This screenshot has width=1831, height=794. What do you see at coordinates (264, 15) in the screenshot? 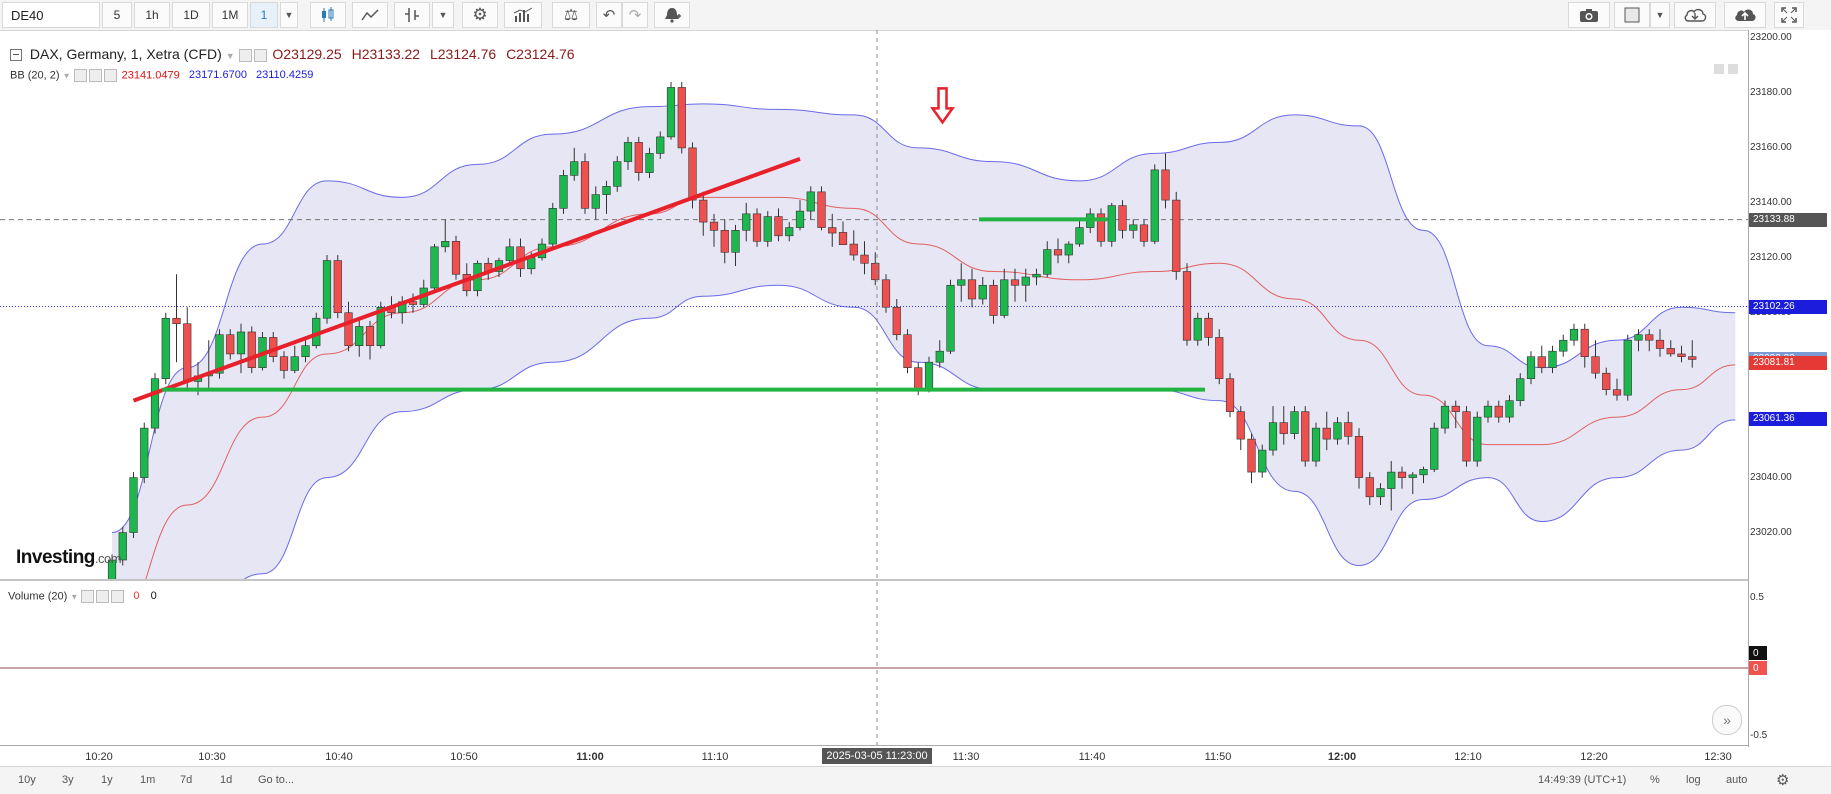
I see `interval-1-button: 1` at bounding box center [264, 15].